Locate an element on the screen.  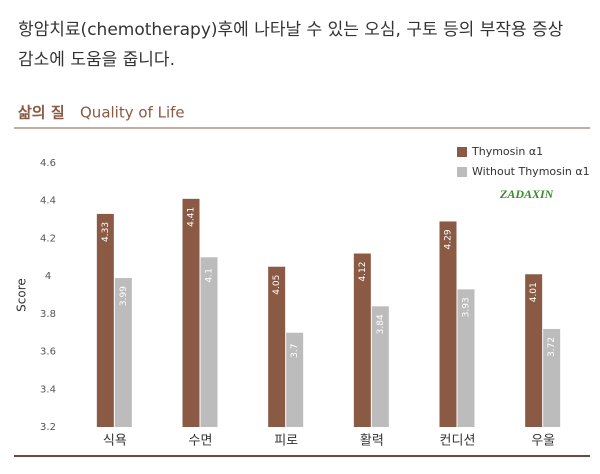
x-tick-label: 우울 is located at coordinates (543, 441).